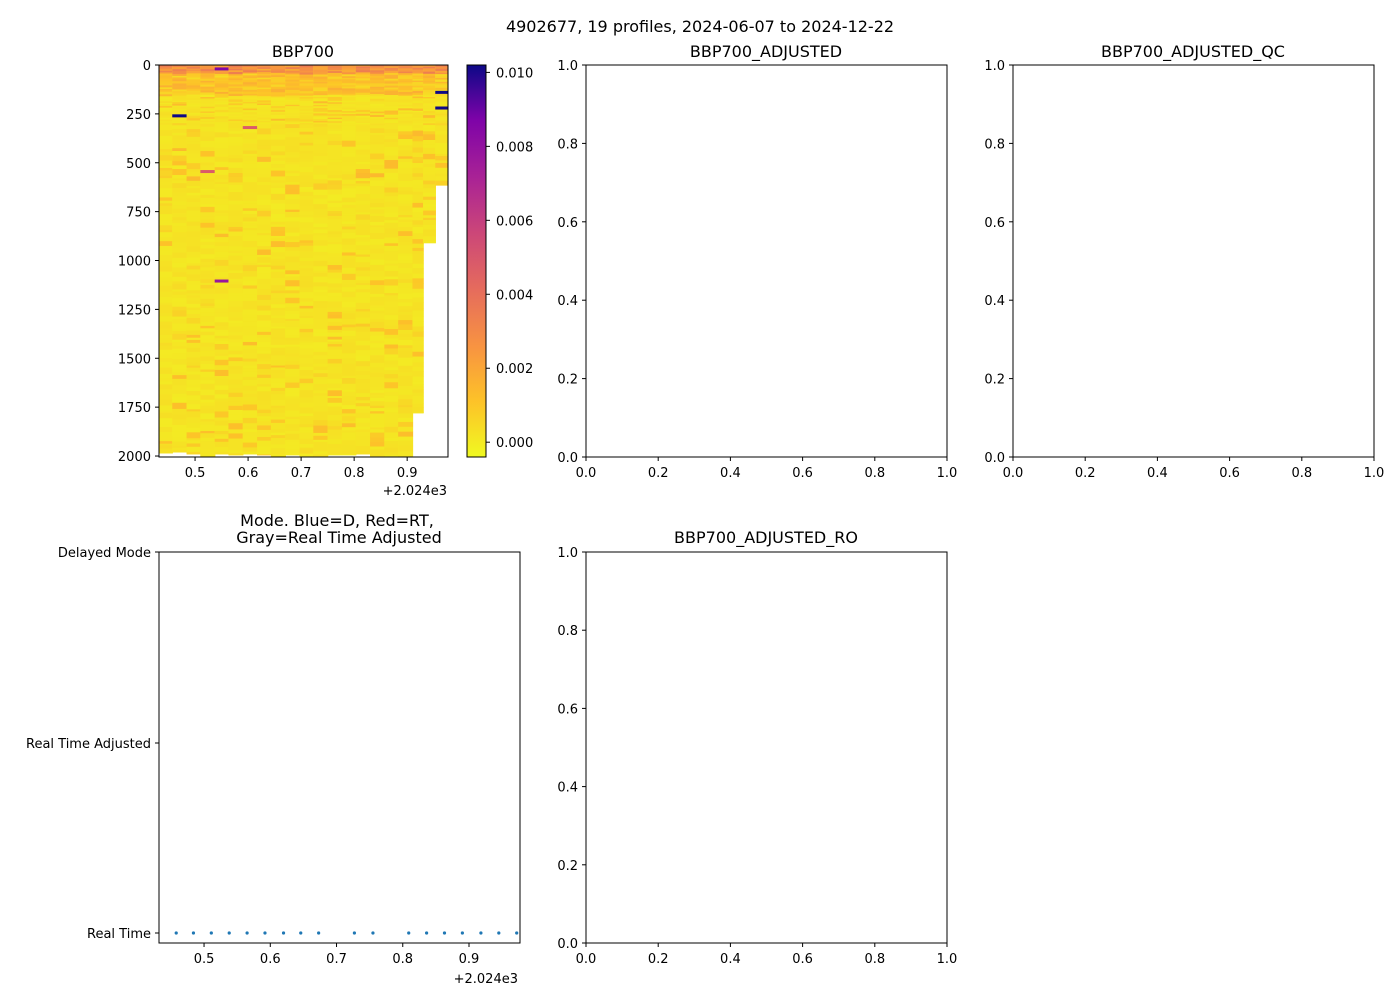 Image resolution: width=1400 pixels, height=1004 pixels. I want to click on x-tick-label: 0.6, so click(1229, 473).